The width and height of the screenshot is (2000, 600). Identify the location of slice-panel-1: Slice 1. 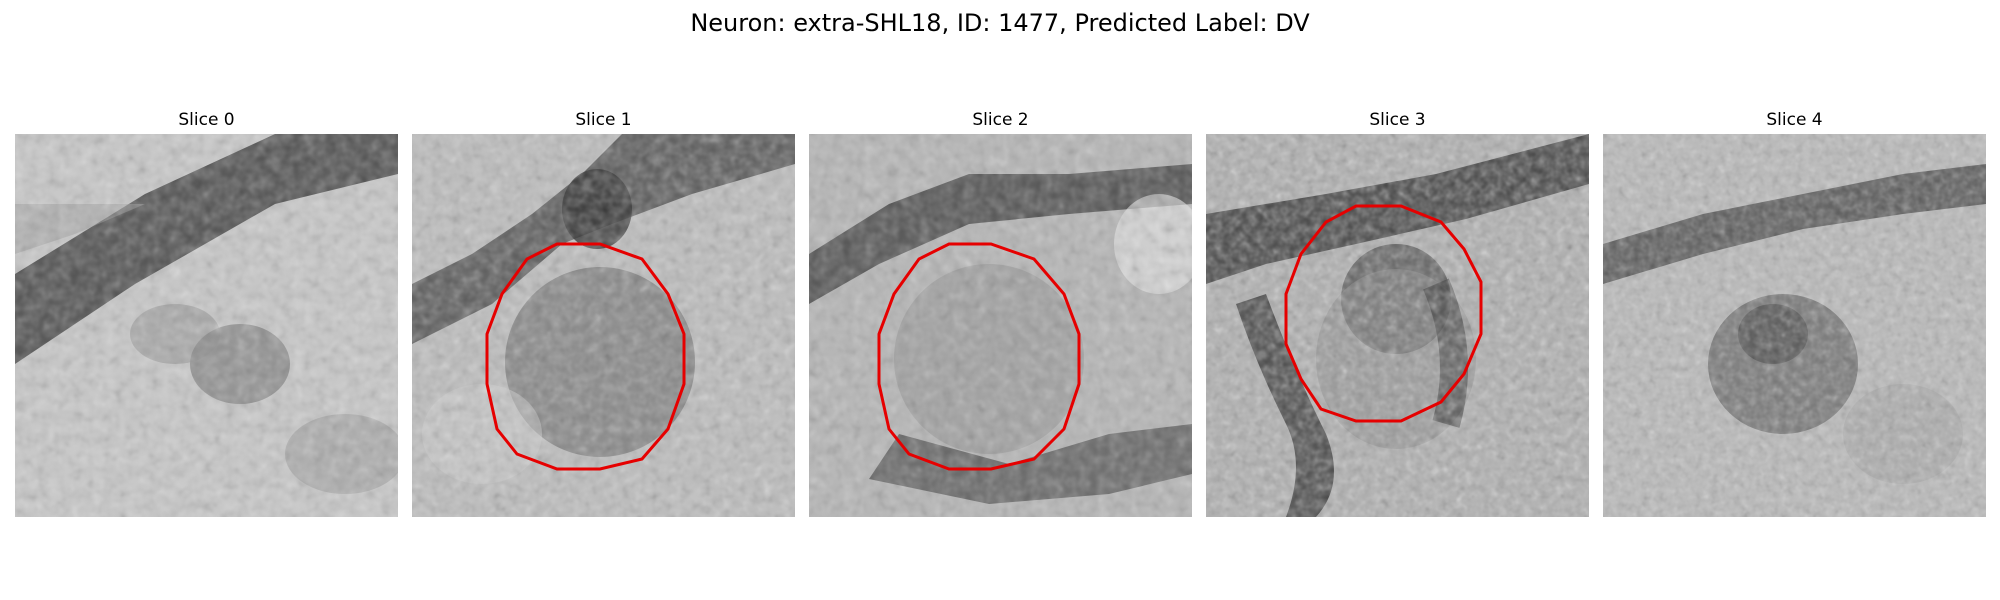
(603, 312).